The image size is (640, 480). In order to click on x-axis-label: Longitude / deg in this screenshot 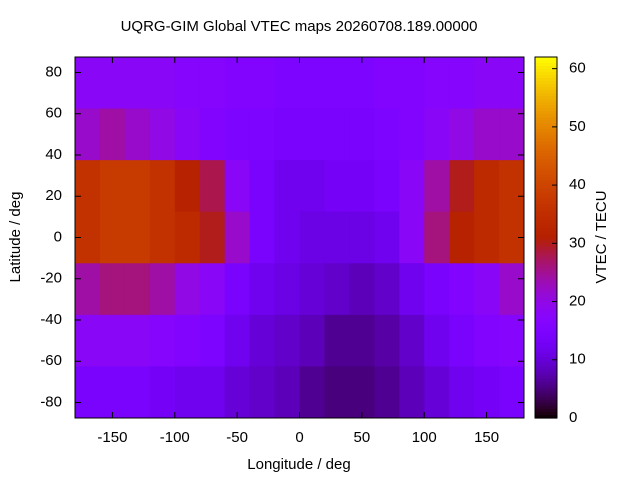, I will do `click(298, 464)`.